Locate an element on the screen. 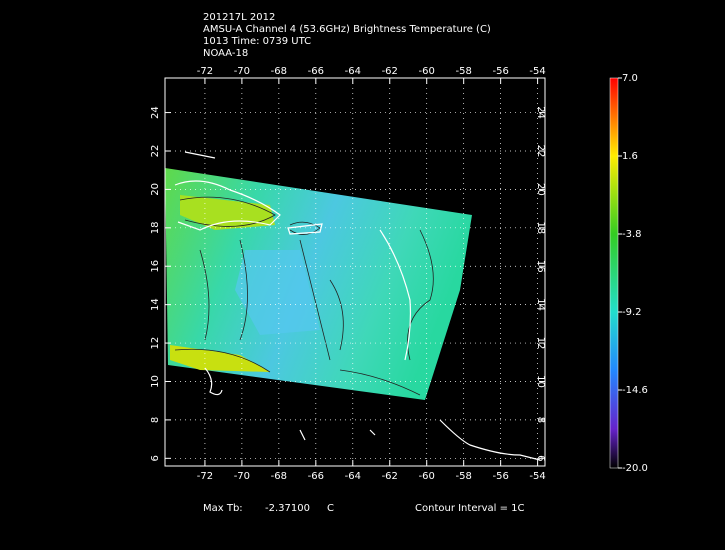 This screenshot has width=725, height=550. footer-value: -2.37100 is located at coordinates (287, 508).